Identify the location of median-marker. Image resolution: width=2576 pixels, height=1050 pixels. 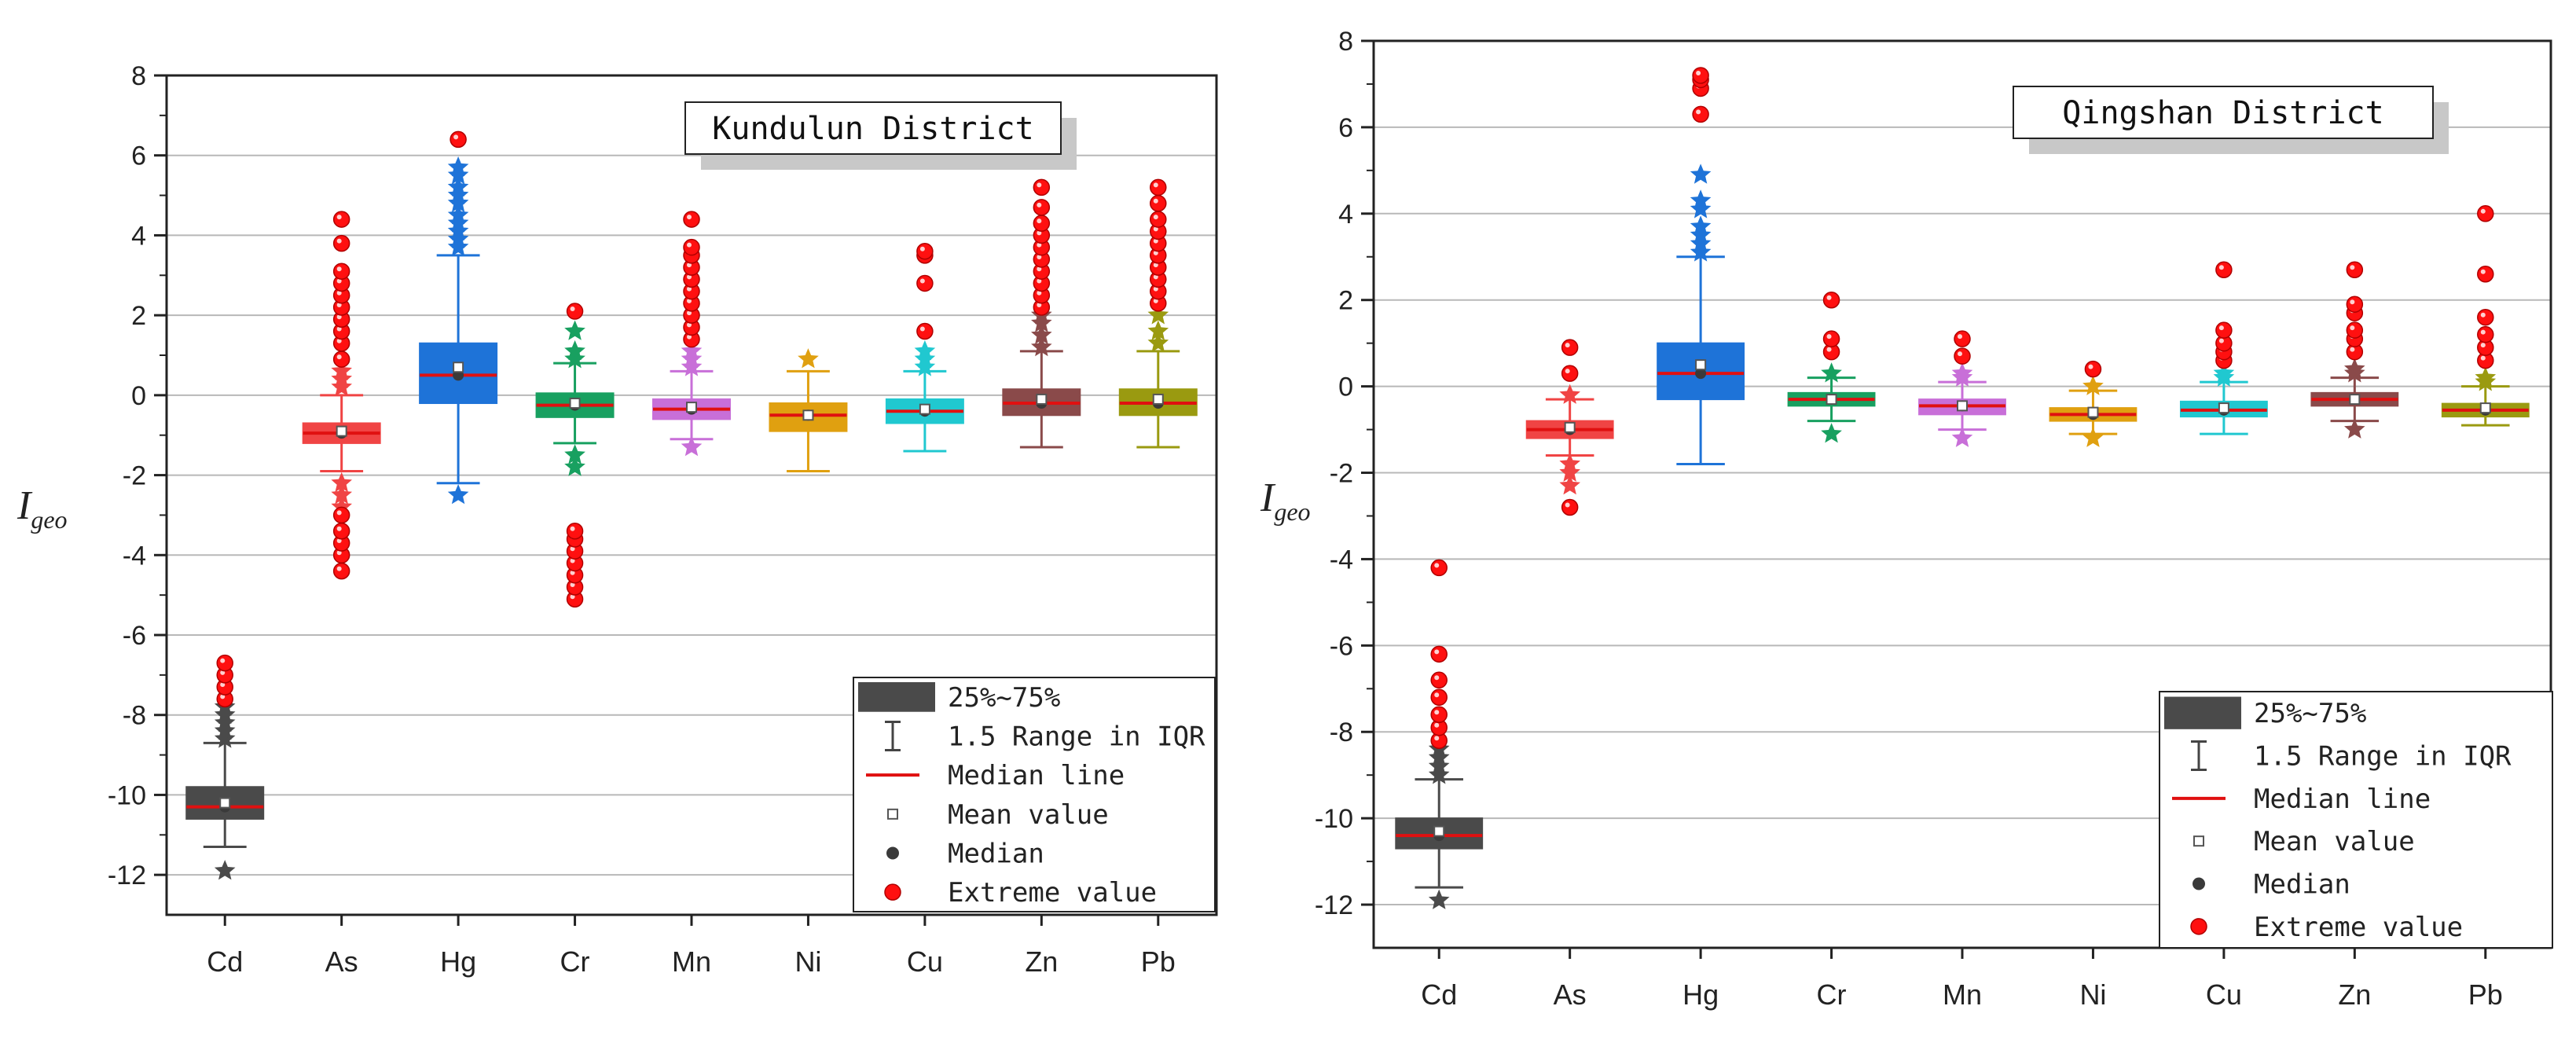
(1701, 374).